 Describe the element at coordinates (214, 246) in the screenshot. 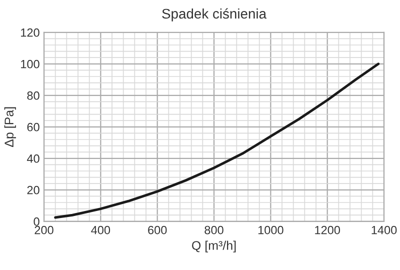

I see `x-axis-title: Q [m³/h]` at that location.